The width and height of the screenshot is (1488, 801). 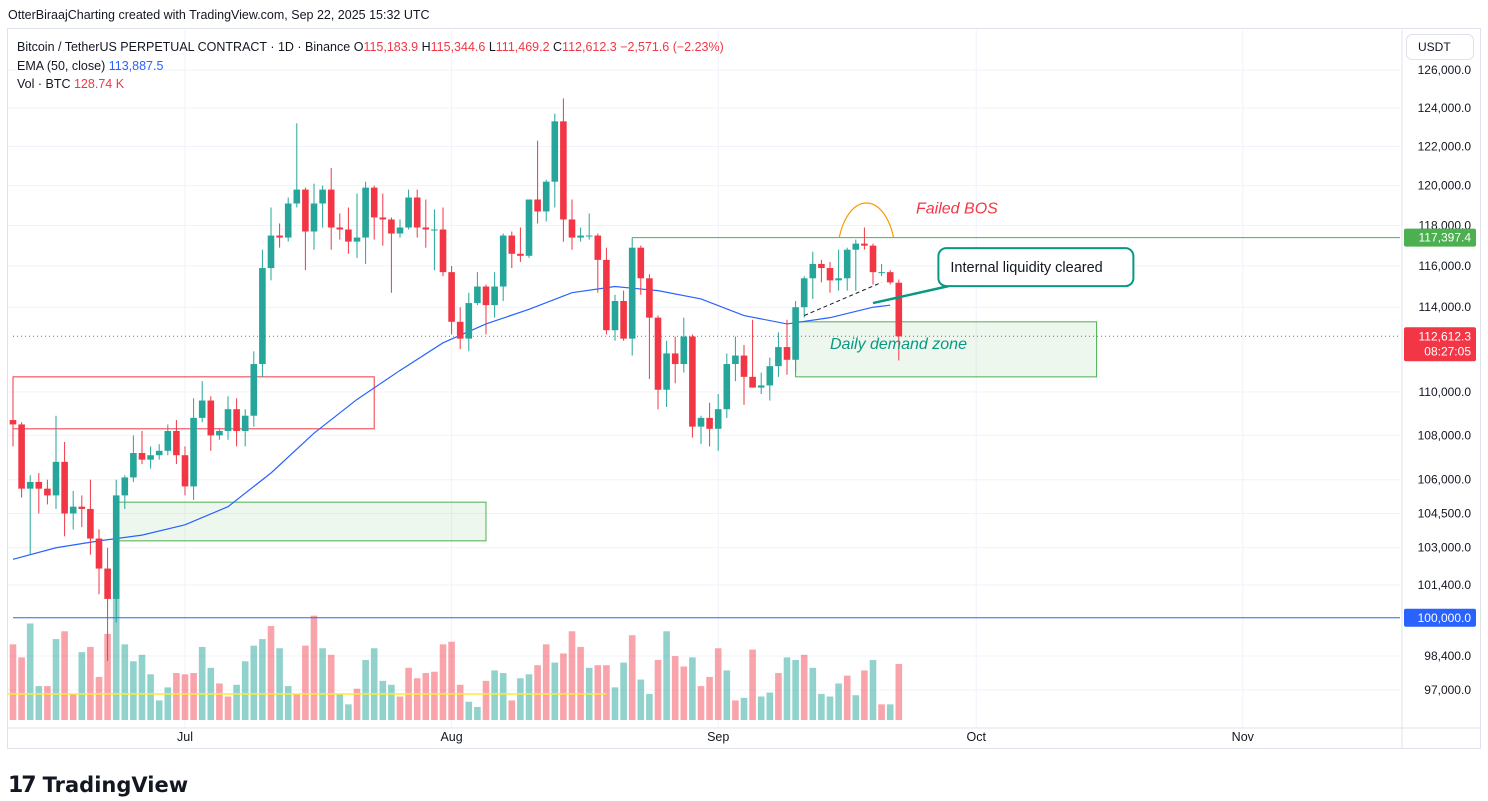 What do you see at coordinates (843, 299) in the screenshot?
I see `liquidity-dashed-line` at bounding box center [843, 299].